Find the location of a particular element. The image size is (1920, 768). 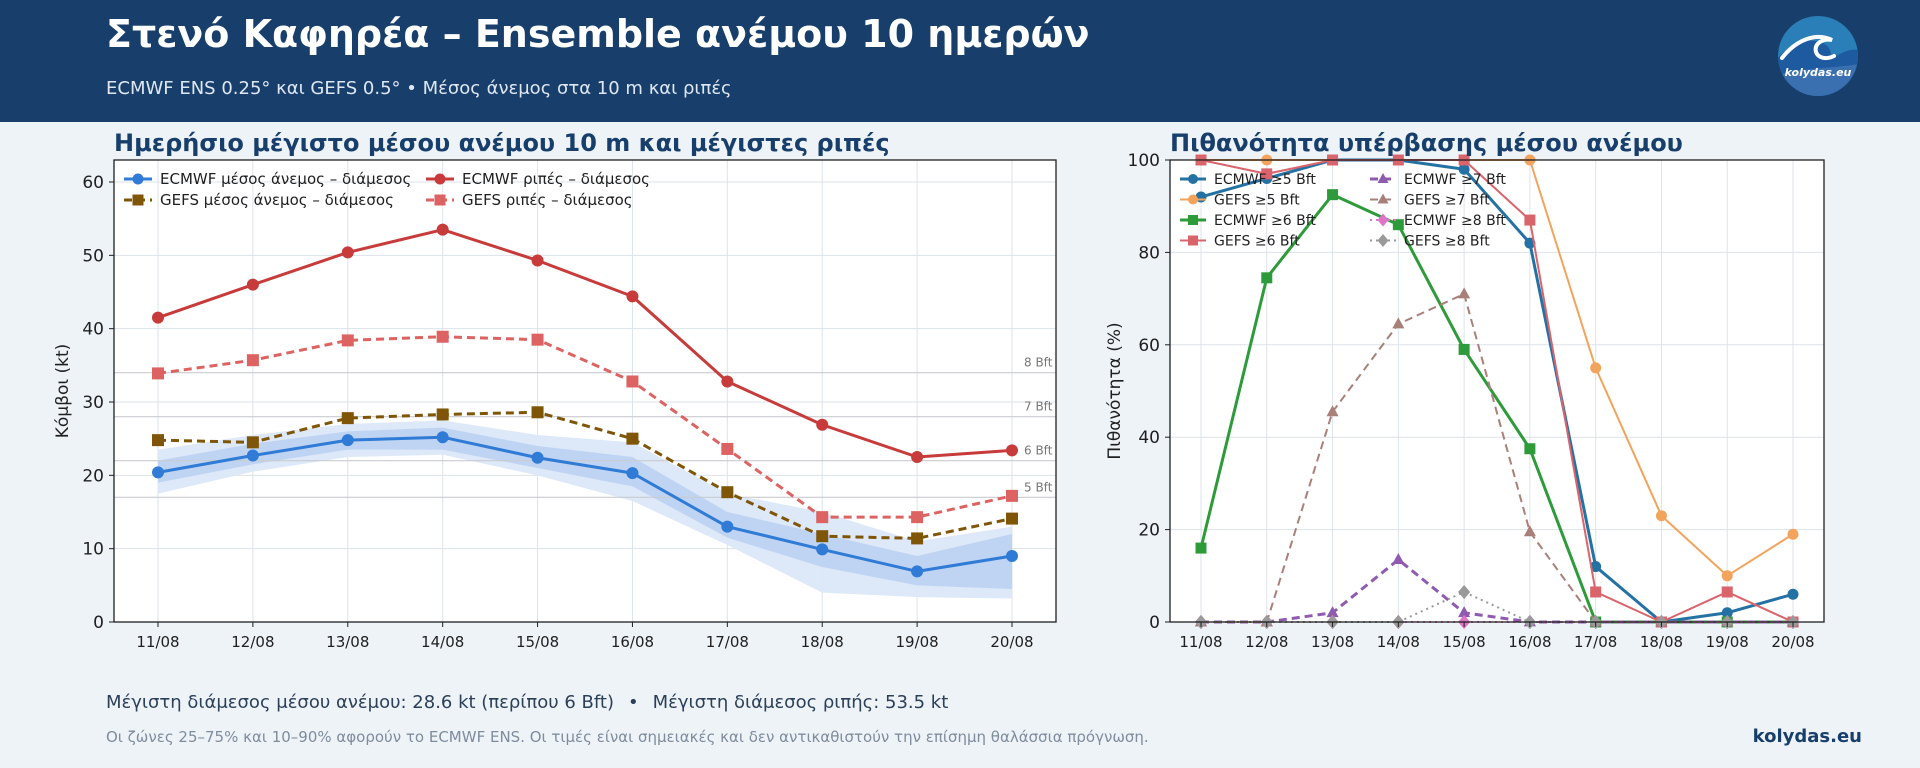

y-tick-label: 100 is located at coordinates (1144, 161).